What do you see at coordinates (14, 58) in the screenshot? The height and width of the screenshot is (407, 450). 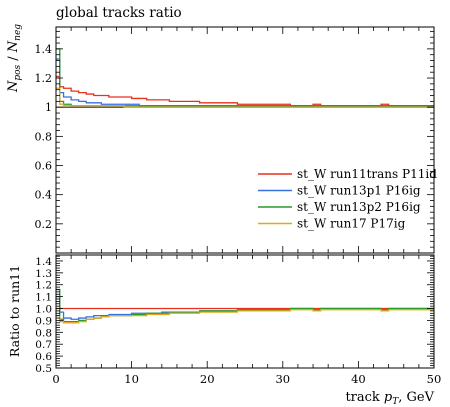 I see `main-y-axis-label: Npos / Nneg` at bounding box center [14, 58].